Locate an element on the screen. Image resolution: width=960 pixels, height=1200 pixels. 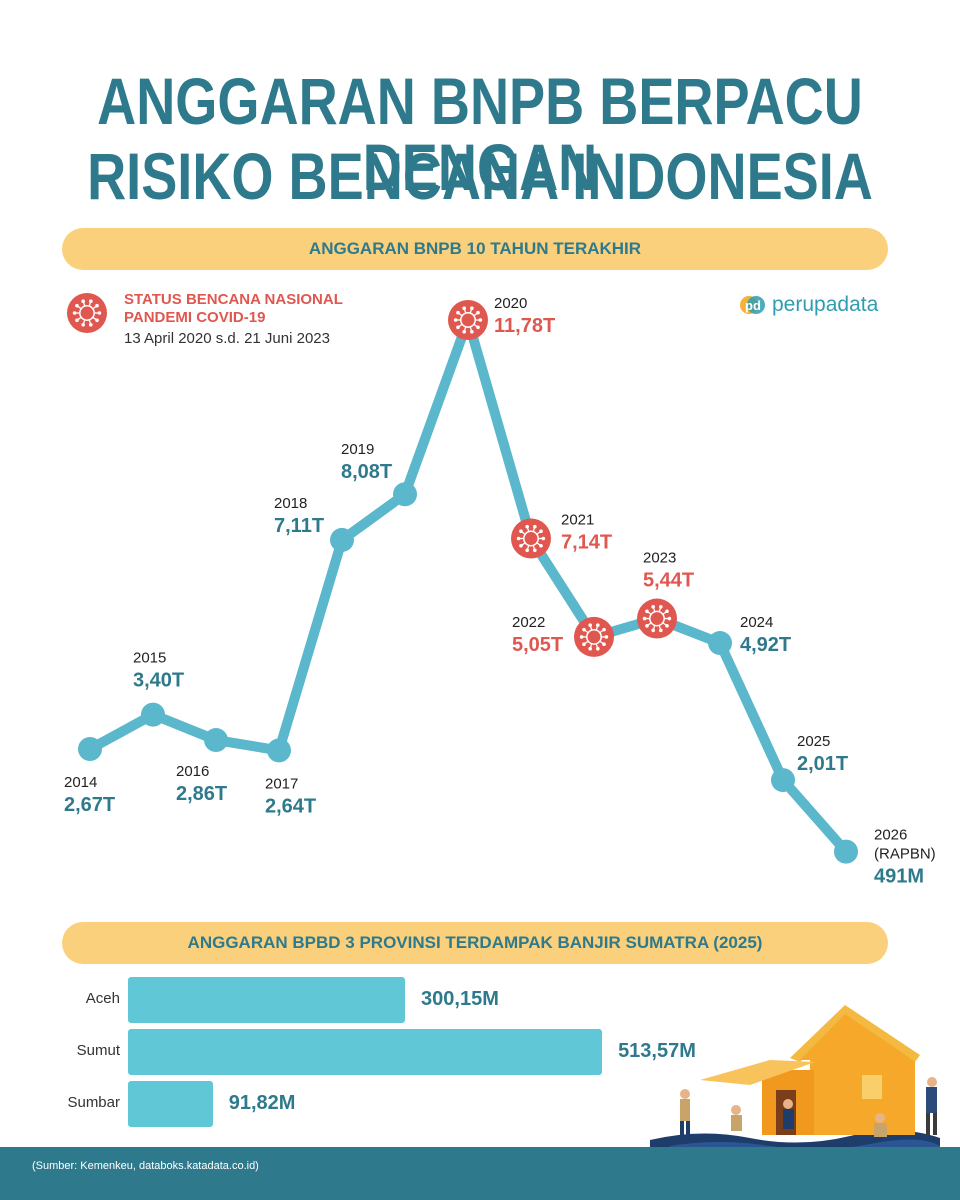
year-label-2024: 2024 is located at coordinates (756, 622).